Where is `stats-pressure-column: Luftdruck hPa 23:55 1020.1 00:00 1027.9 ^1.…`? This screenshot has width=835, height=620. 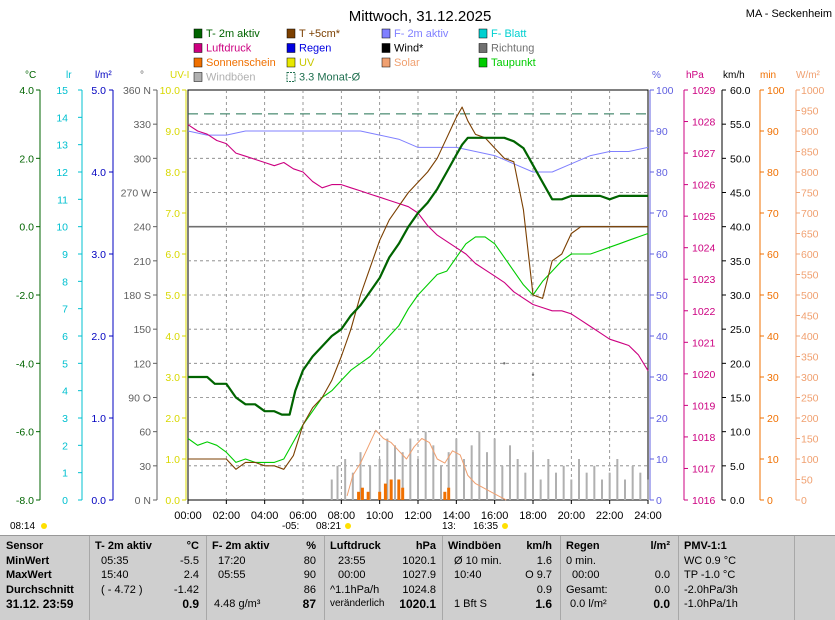 stats-pressure-column: Luftdruck hPa 23:55 1020.1 00:00 1027.9 ^1.… is located at coordinates (384, 575).